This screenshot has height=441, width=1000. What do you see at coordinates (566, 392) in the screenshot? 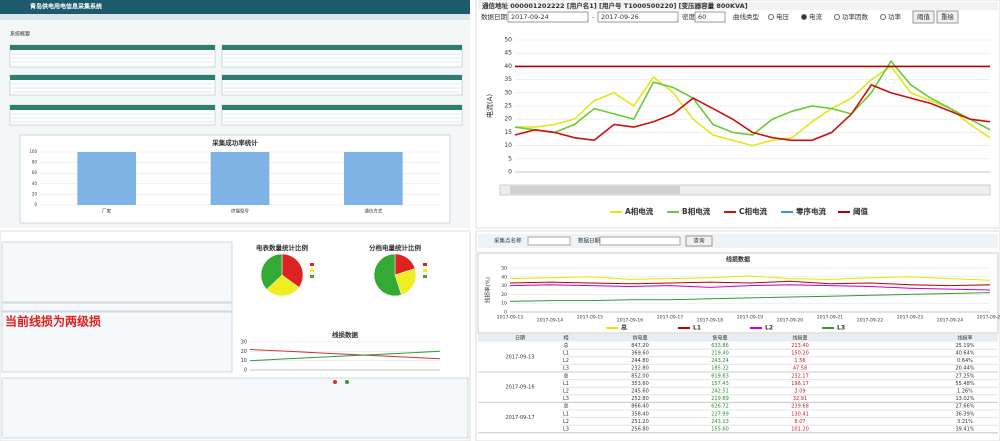
I see `cell: L2` at bounding box center [566, 392].